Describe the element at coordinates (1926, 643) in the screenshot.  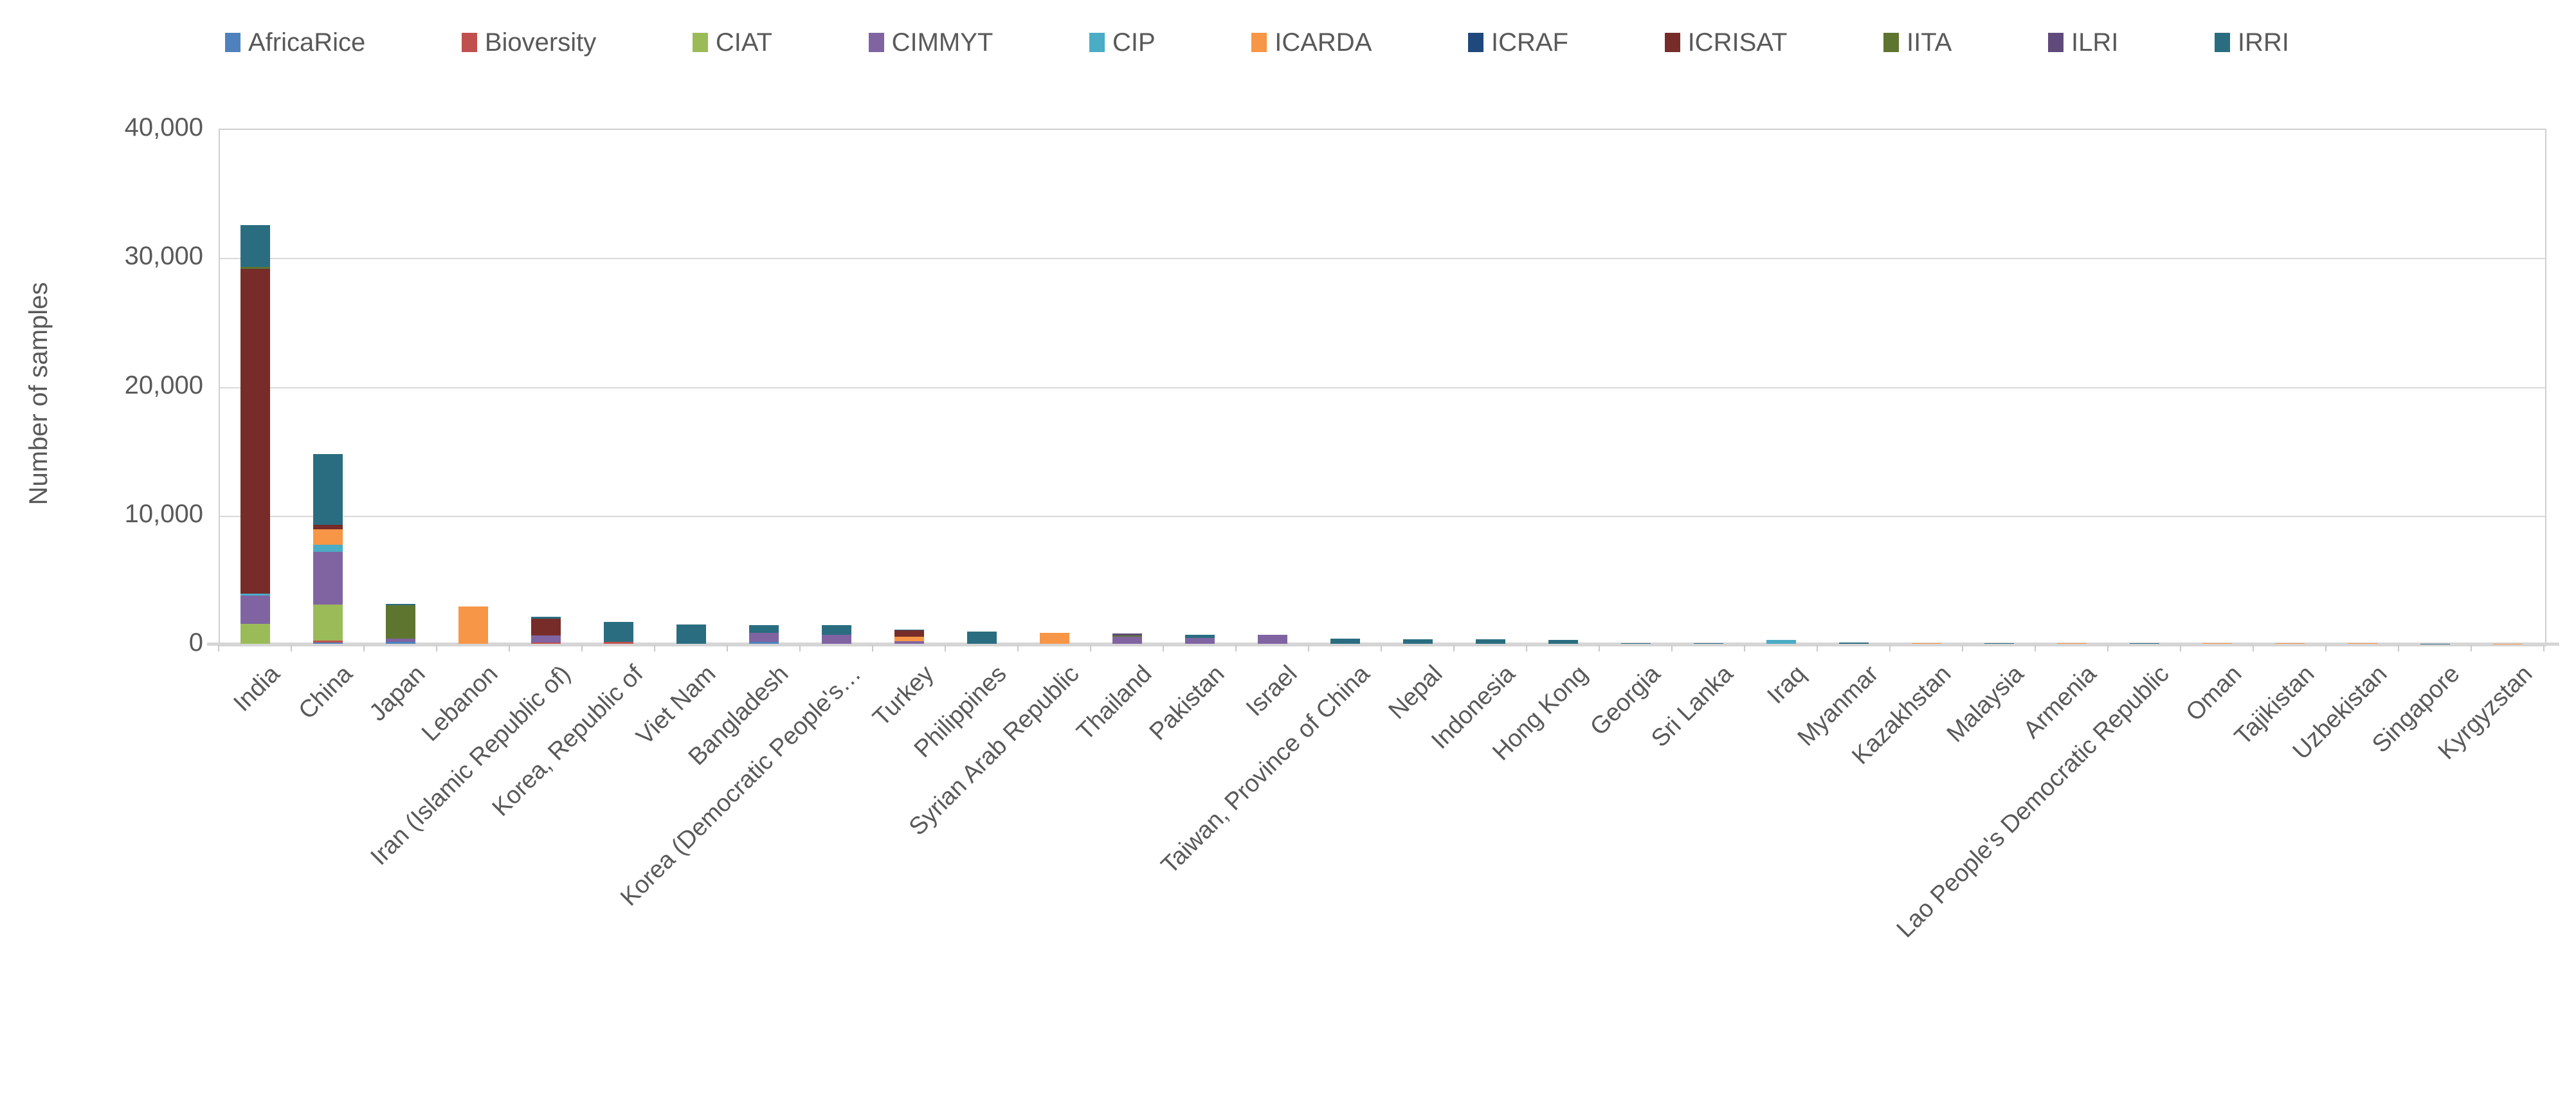
I see `bar-segment-ICARDA-Kazakhstan` at that location.